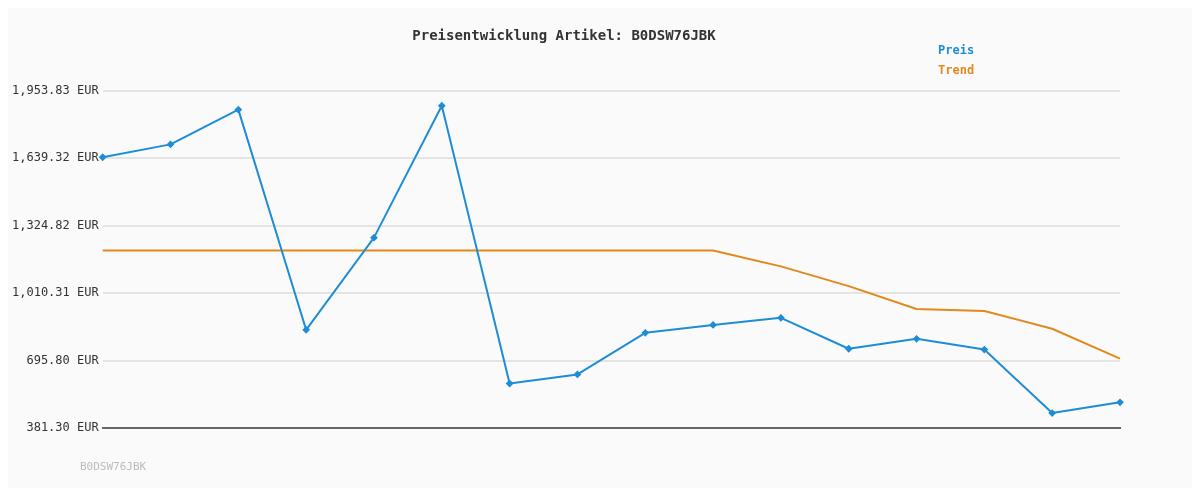 The height and width of the screenshot is (500, 1200). What do you see at coordinates (63, 359) in the screenshot?
I see `y-tick-label: 695.80 EUR` at bounding box center [63, 359].